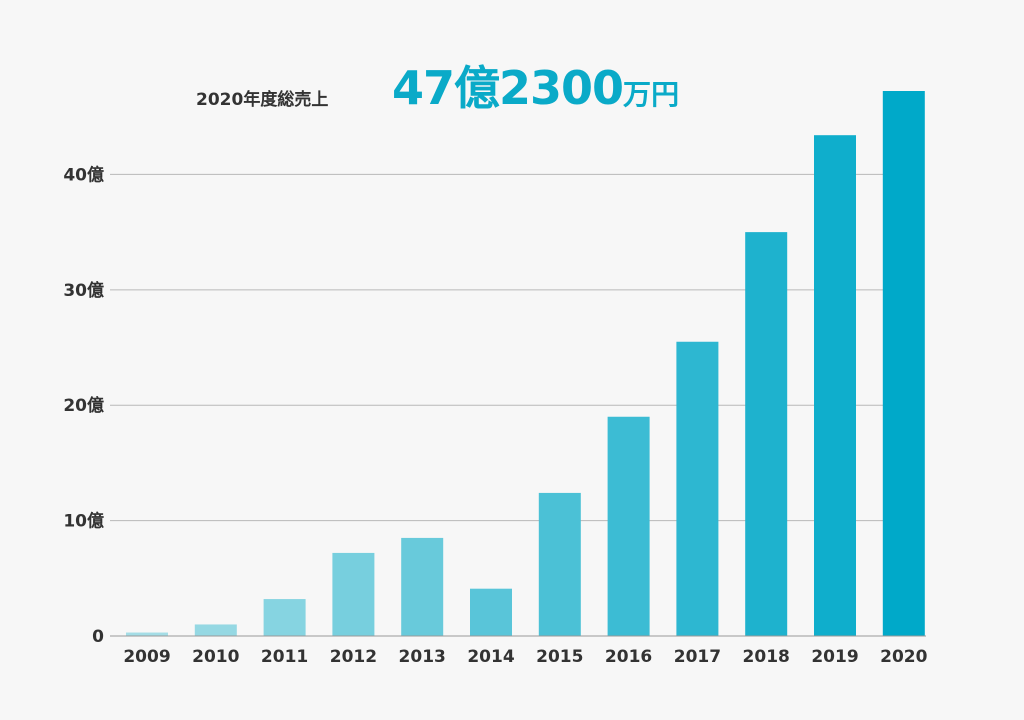 The width and height of the screenshot is (1024, 720). I want to click on x-tick-label: 2013, so click(422, 657).